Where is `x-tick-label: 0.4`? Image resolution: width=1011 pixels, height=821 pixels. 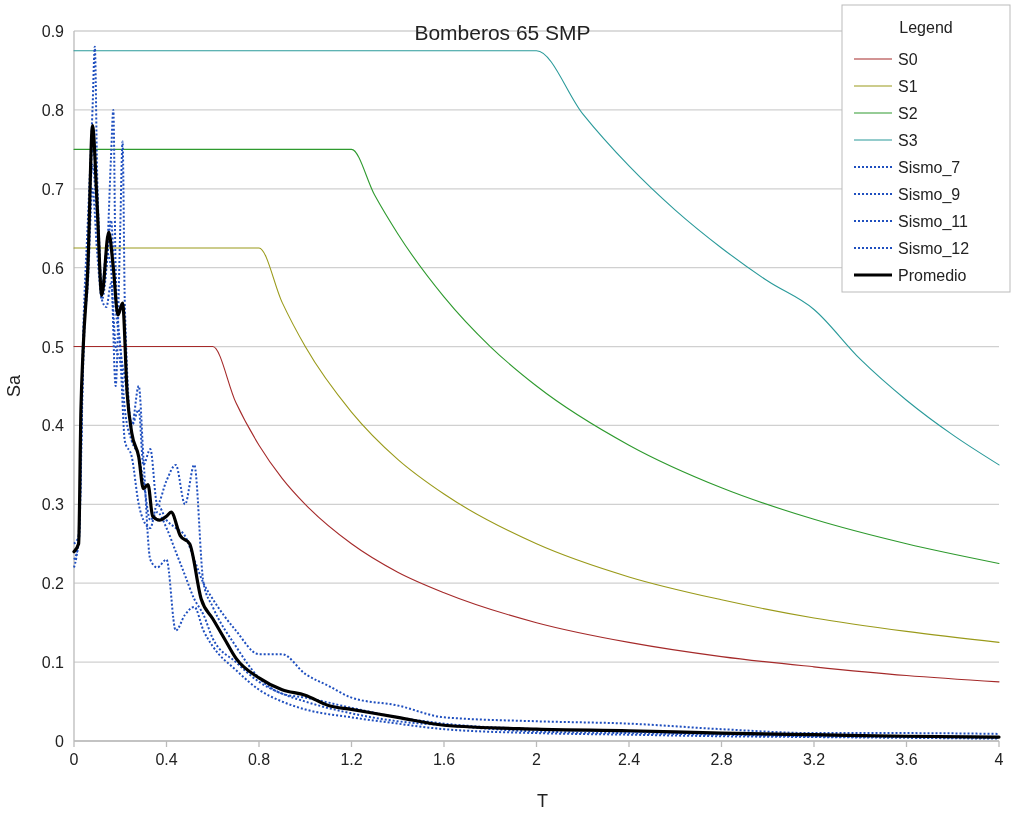 x-tick-label: 0.4 is located at coordinates (166, 759).